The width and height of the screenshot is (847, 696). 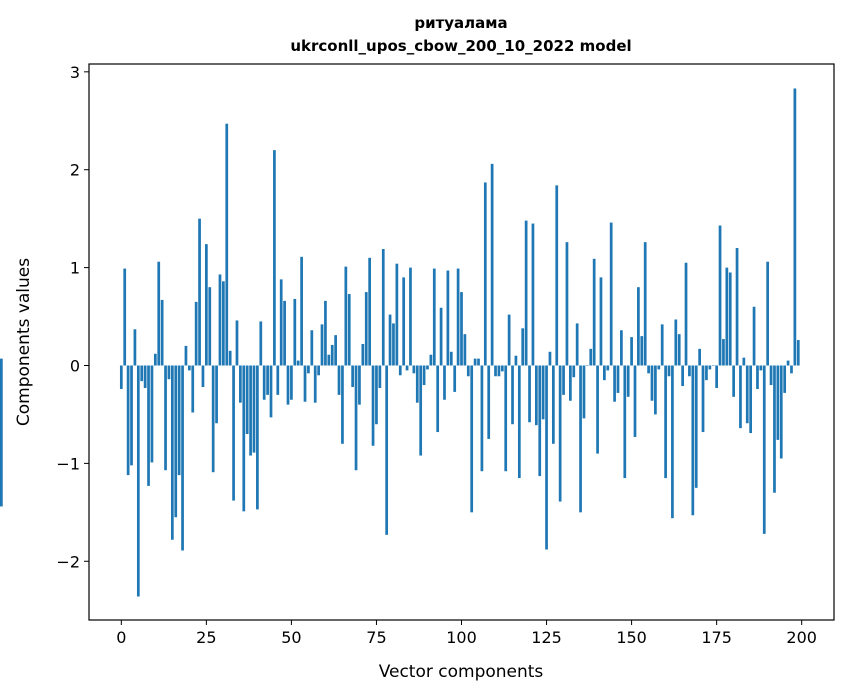 What do you see at coordinates (466, 633) in the screenshot?
I see `x-axis-ticks: 0 25 50 75 100 125 150 175 200` at bounding box center [466, 633].